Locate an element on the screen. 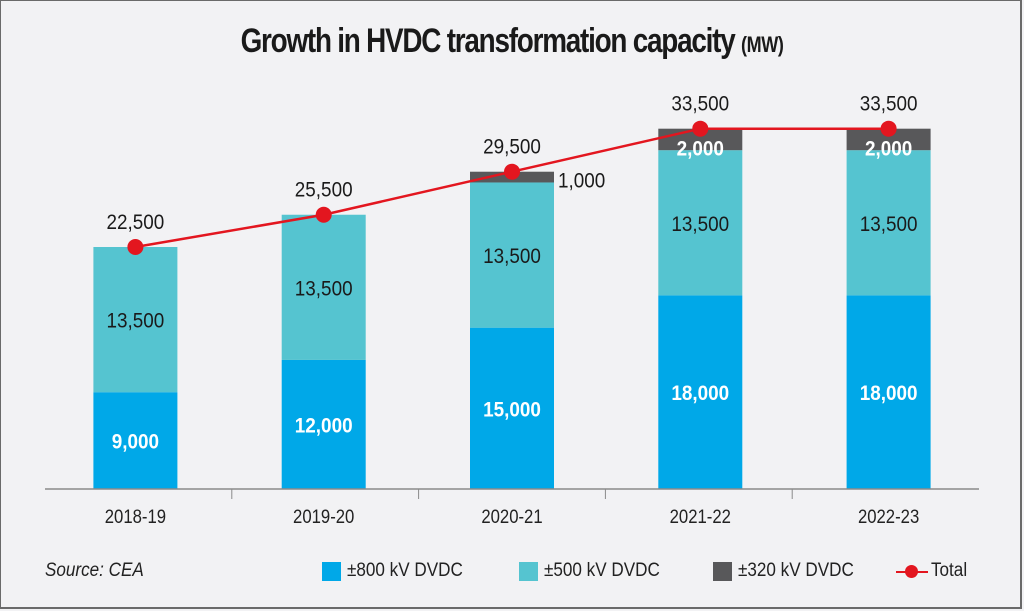 This screenshot has height=611, width=1024. legend-label-320kv: ±320 kV DVDC is located at coordinates (796, 570).